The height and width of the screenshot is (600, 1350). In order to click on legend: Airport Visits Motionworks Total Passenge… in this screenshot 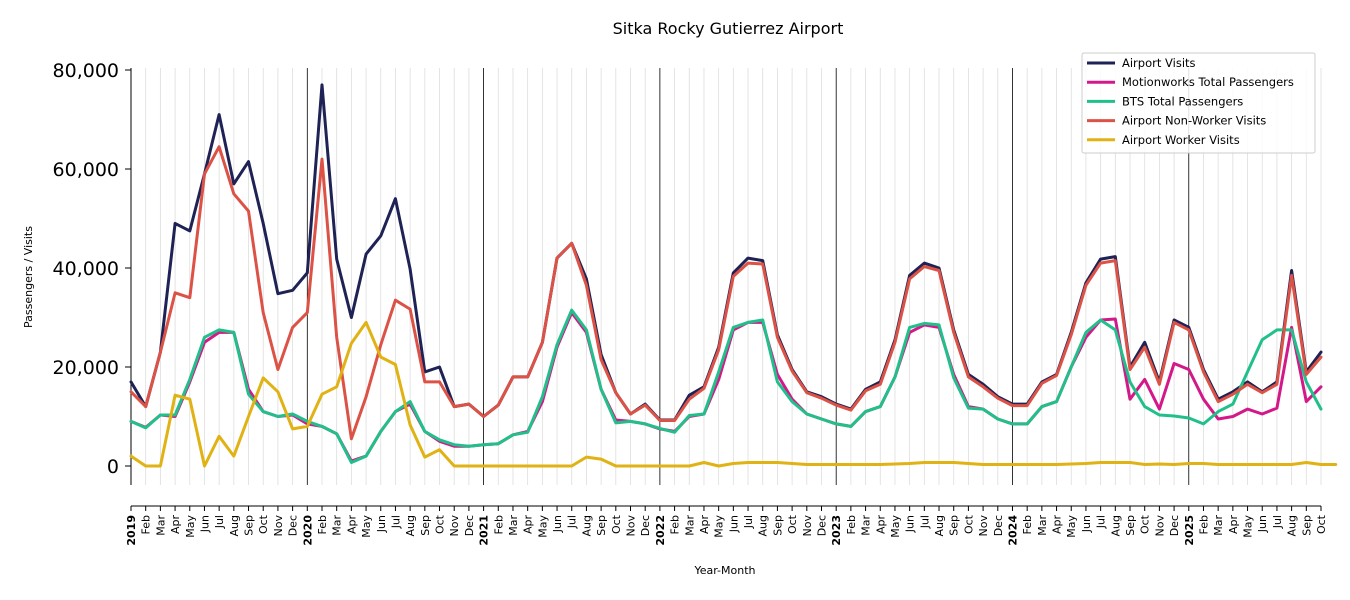, I will do `click(1198, 103)`.